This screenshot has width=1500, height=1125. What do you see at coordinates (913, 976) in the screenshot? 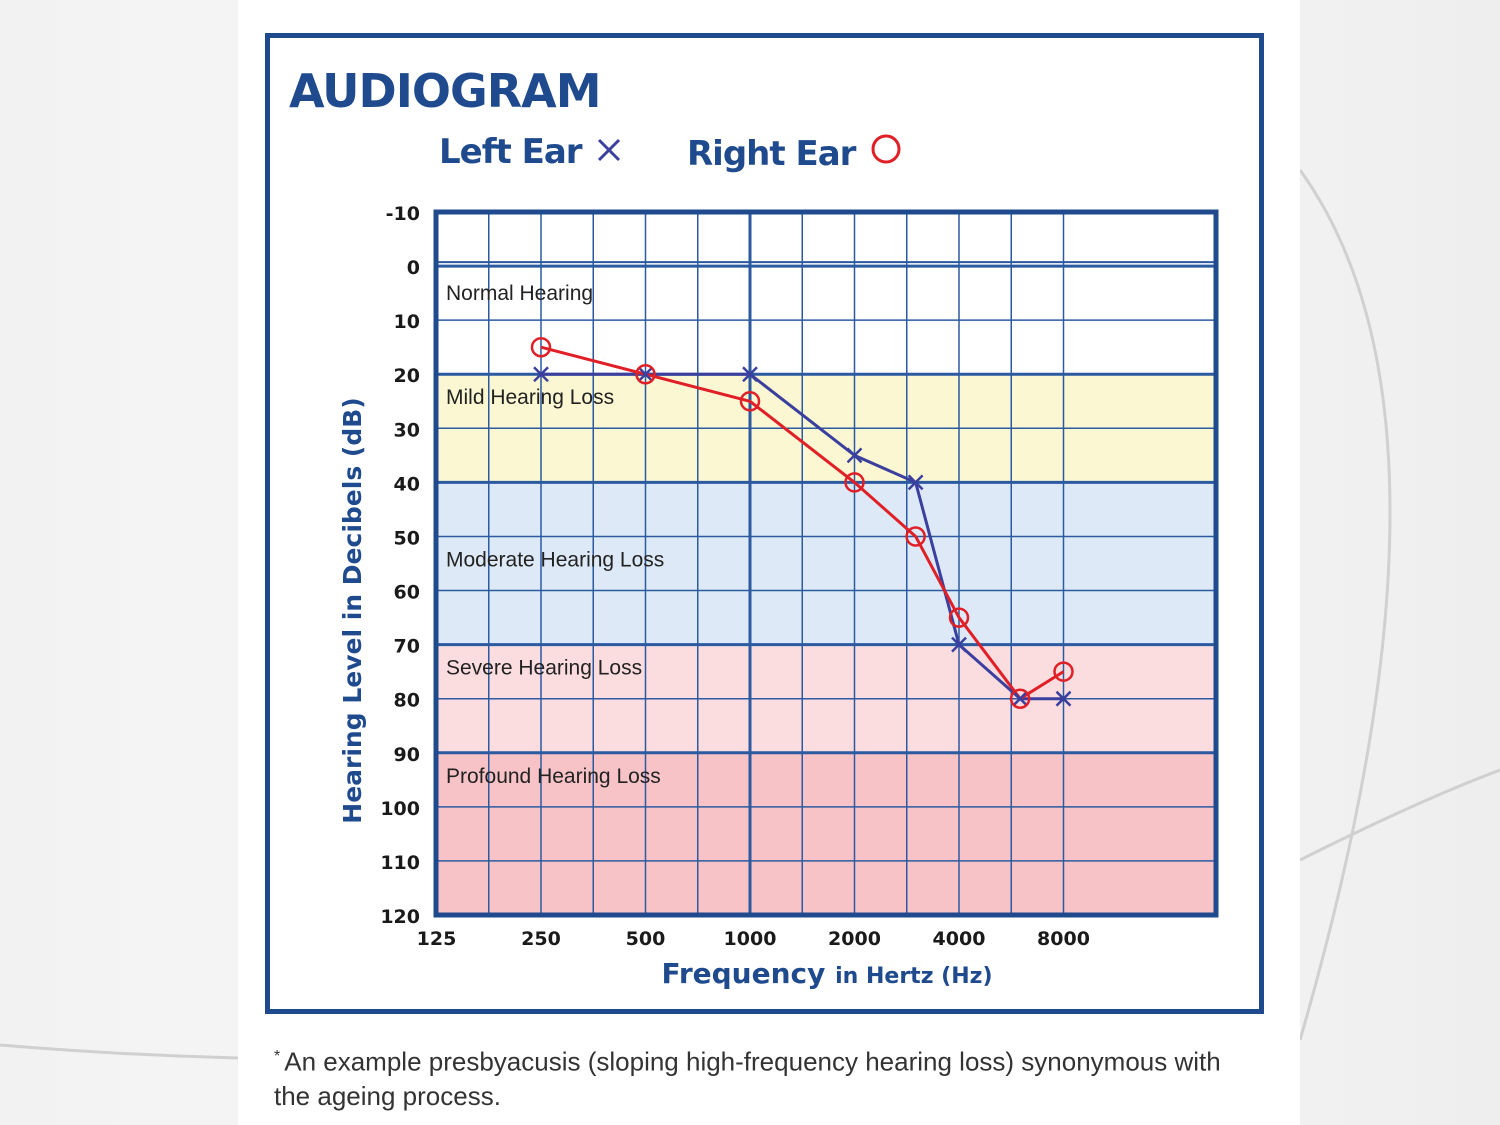
I see `x-axis-title-rest: in Hertz (Hz)` at bounding box center [913, 976].